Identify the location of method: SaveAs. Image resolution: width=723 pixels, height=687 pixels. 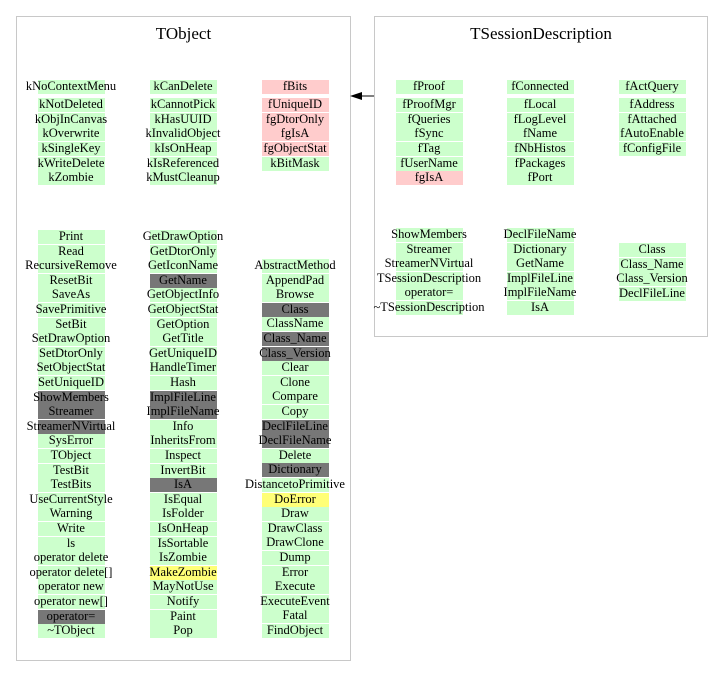
(71, 295).